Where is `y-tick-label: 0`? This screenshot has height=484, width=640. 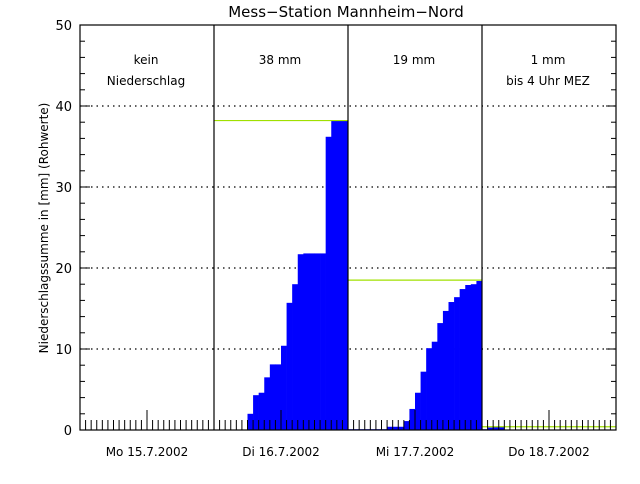
y-tick-label: 0 is located at coordinates (68, 431).